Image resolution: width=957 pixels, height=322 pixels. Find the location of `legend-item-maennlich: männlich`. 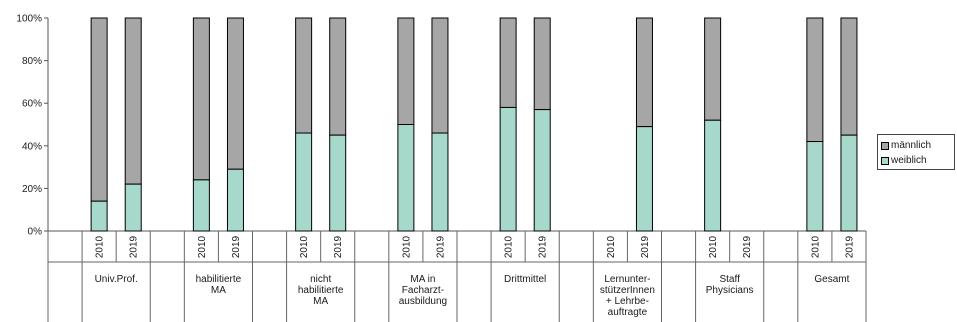

legend-item-maennlich: männlich is located at coordinates (916, 145).